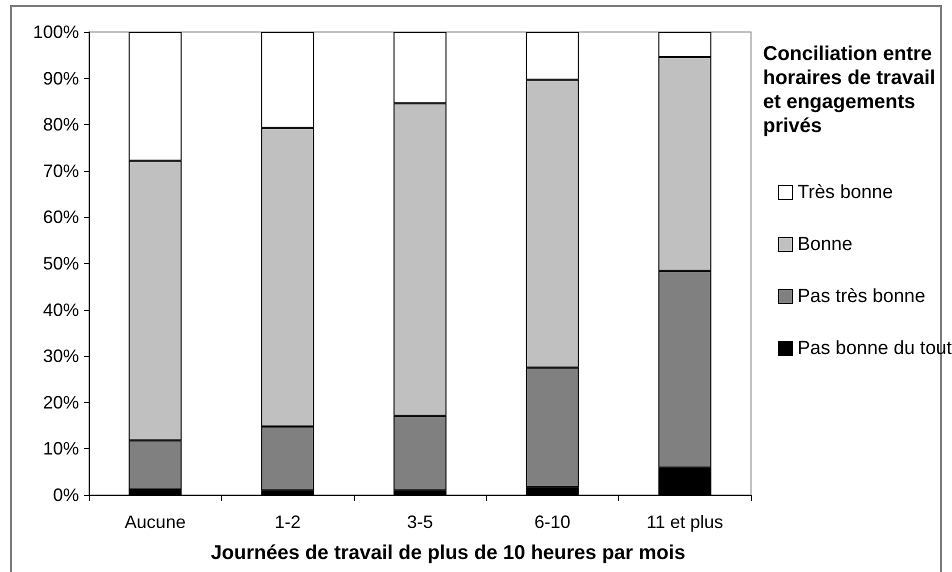 This screenshot has height=572, width=952. I want to click on x-axis-title: Journées de travail de plus de 10 heures par mois, so click(448, 553).